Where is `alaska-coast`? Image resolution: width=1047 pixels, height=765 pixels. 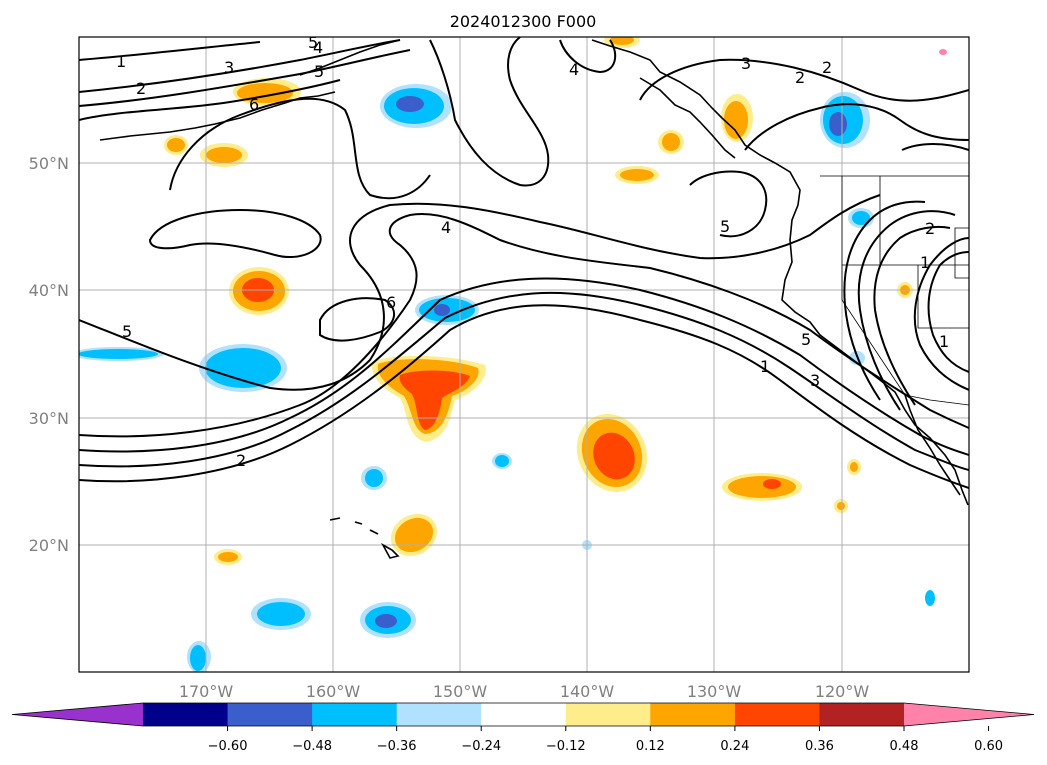
alaska-coast is located at coordinates (350, 57).